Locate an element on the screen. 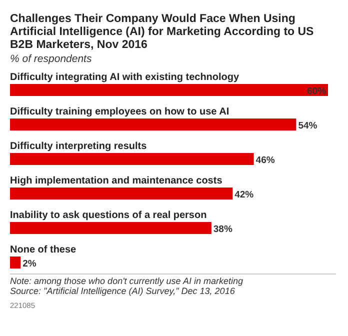 This screenshot has height=336, width=348. y-tick-label: High implementation and maintenance costs is located at coordinates (116, 181).